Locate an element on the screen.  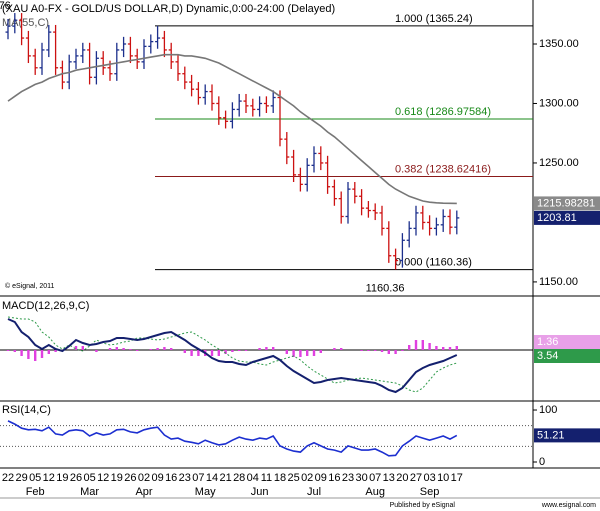
y-tick-label: 1250.00 is located at coordinates (559, 163).